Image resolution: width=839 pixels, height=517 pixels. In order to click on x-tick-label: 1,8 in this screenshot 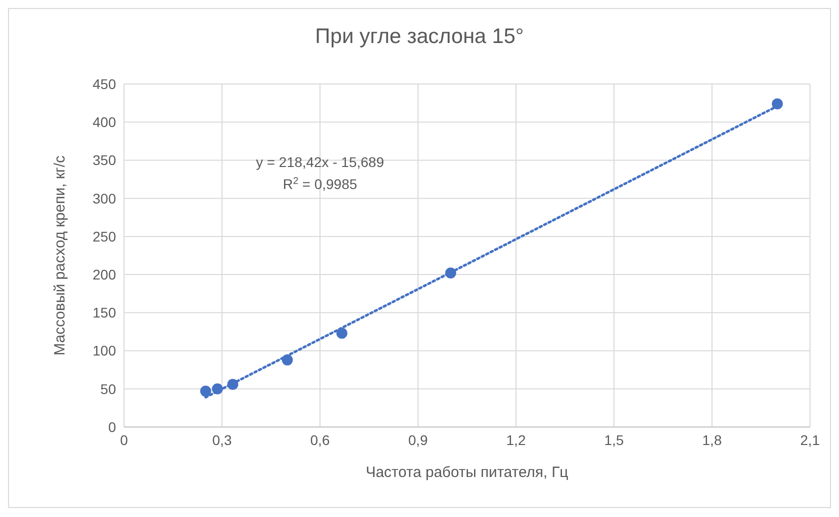, I will do `click(712, 440)`.